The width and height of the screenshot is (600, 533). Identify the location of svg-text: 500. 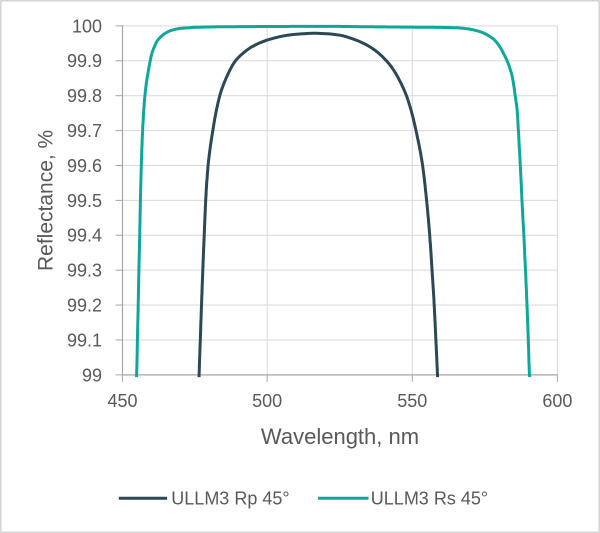
(267, 401).